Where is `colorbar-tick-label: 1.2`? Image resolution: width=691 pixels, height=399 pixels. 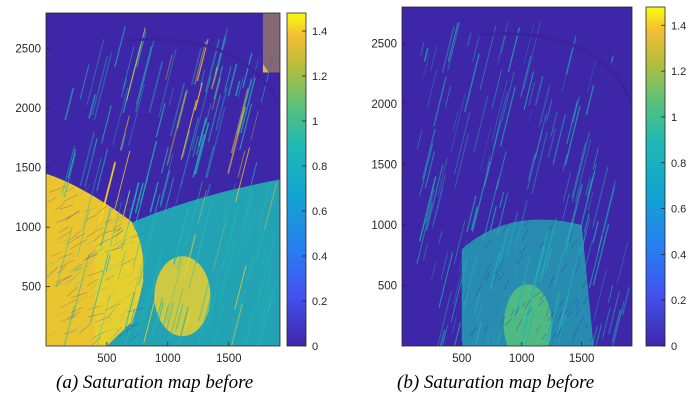
colorbar-tick-label: 1.2 is located at coordinates (678, 72).